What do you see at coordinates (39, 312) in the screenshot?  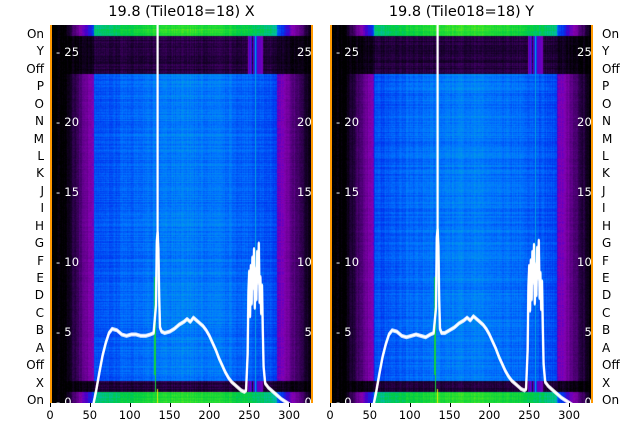 I see `dipole-label-left-c: C` at bounding box center [39, 312].